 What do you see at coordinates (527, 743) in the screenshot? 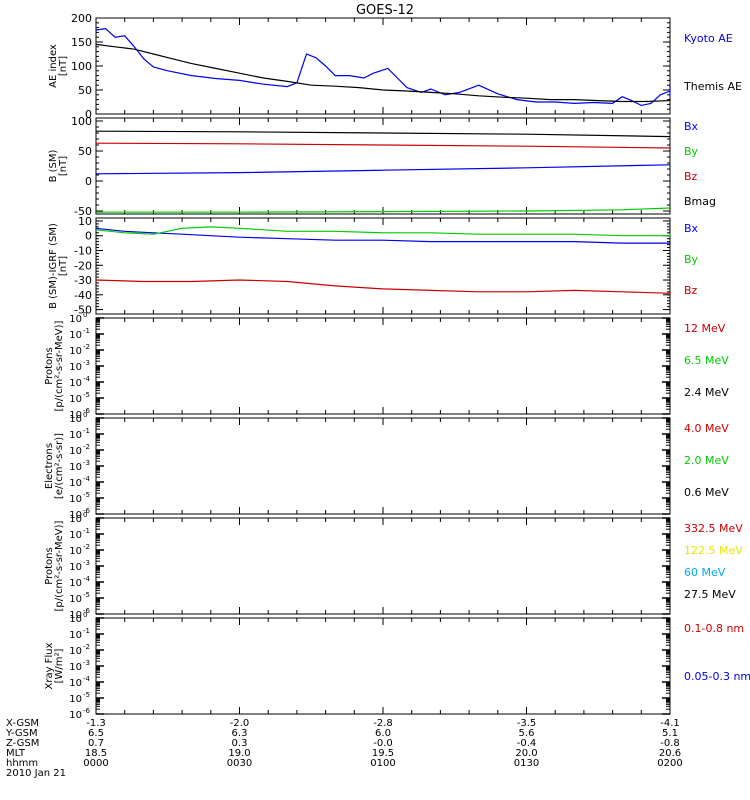
I see `ephemeris-value: -0.4` at bounding box center [527, 743].